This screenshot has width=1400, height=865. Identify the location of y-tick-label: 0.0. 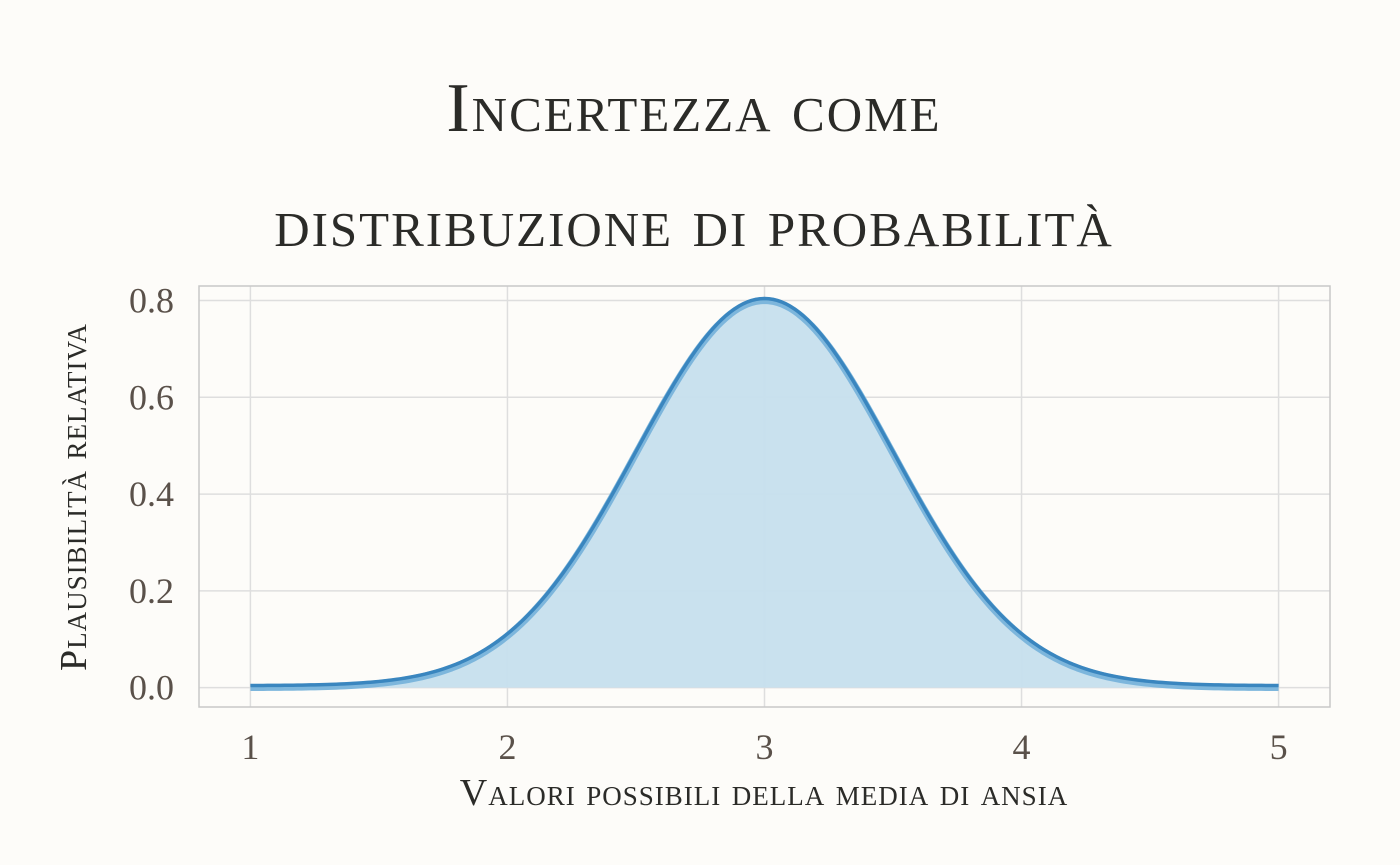
(151, 688).